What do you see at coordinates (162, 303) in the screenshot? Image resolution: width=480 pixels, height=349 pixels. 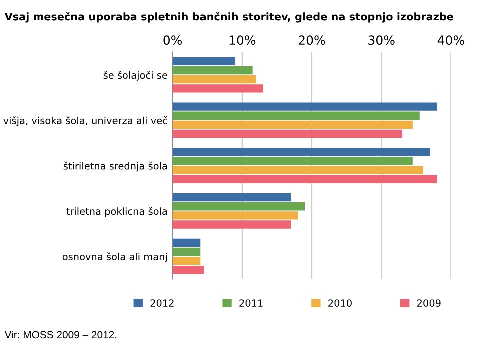 I see `legend-label: 2012` at bounding box center [162, 303].